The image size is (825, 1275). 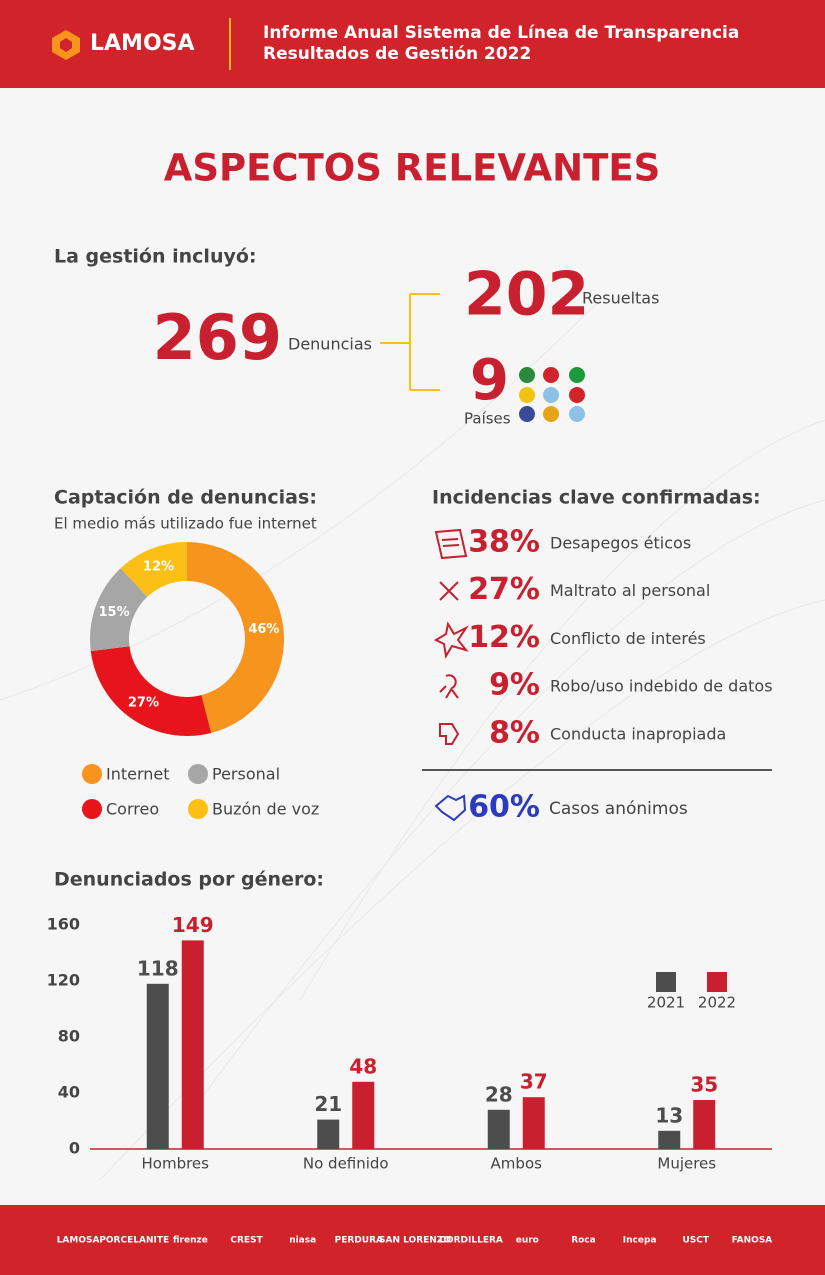 I want to click on page-title: ASPECTOS RELEVANTES, so click(x=412, y=168).